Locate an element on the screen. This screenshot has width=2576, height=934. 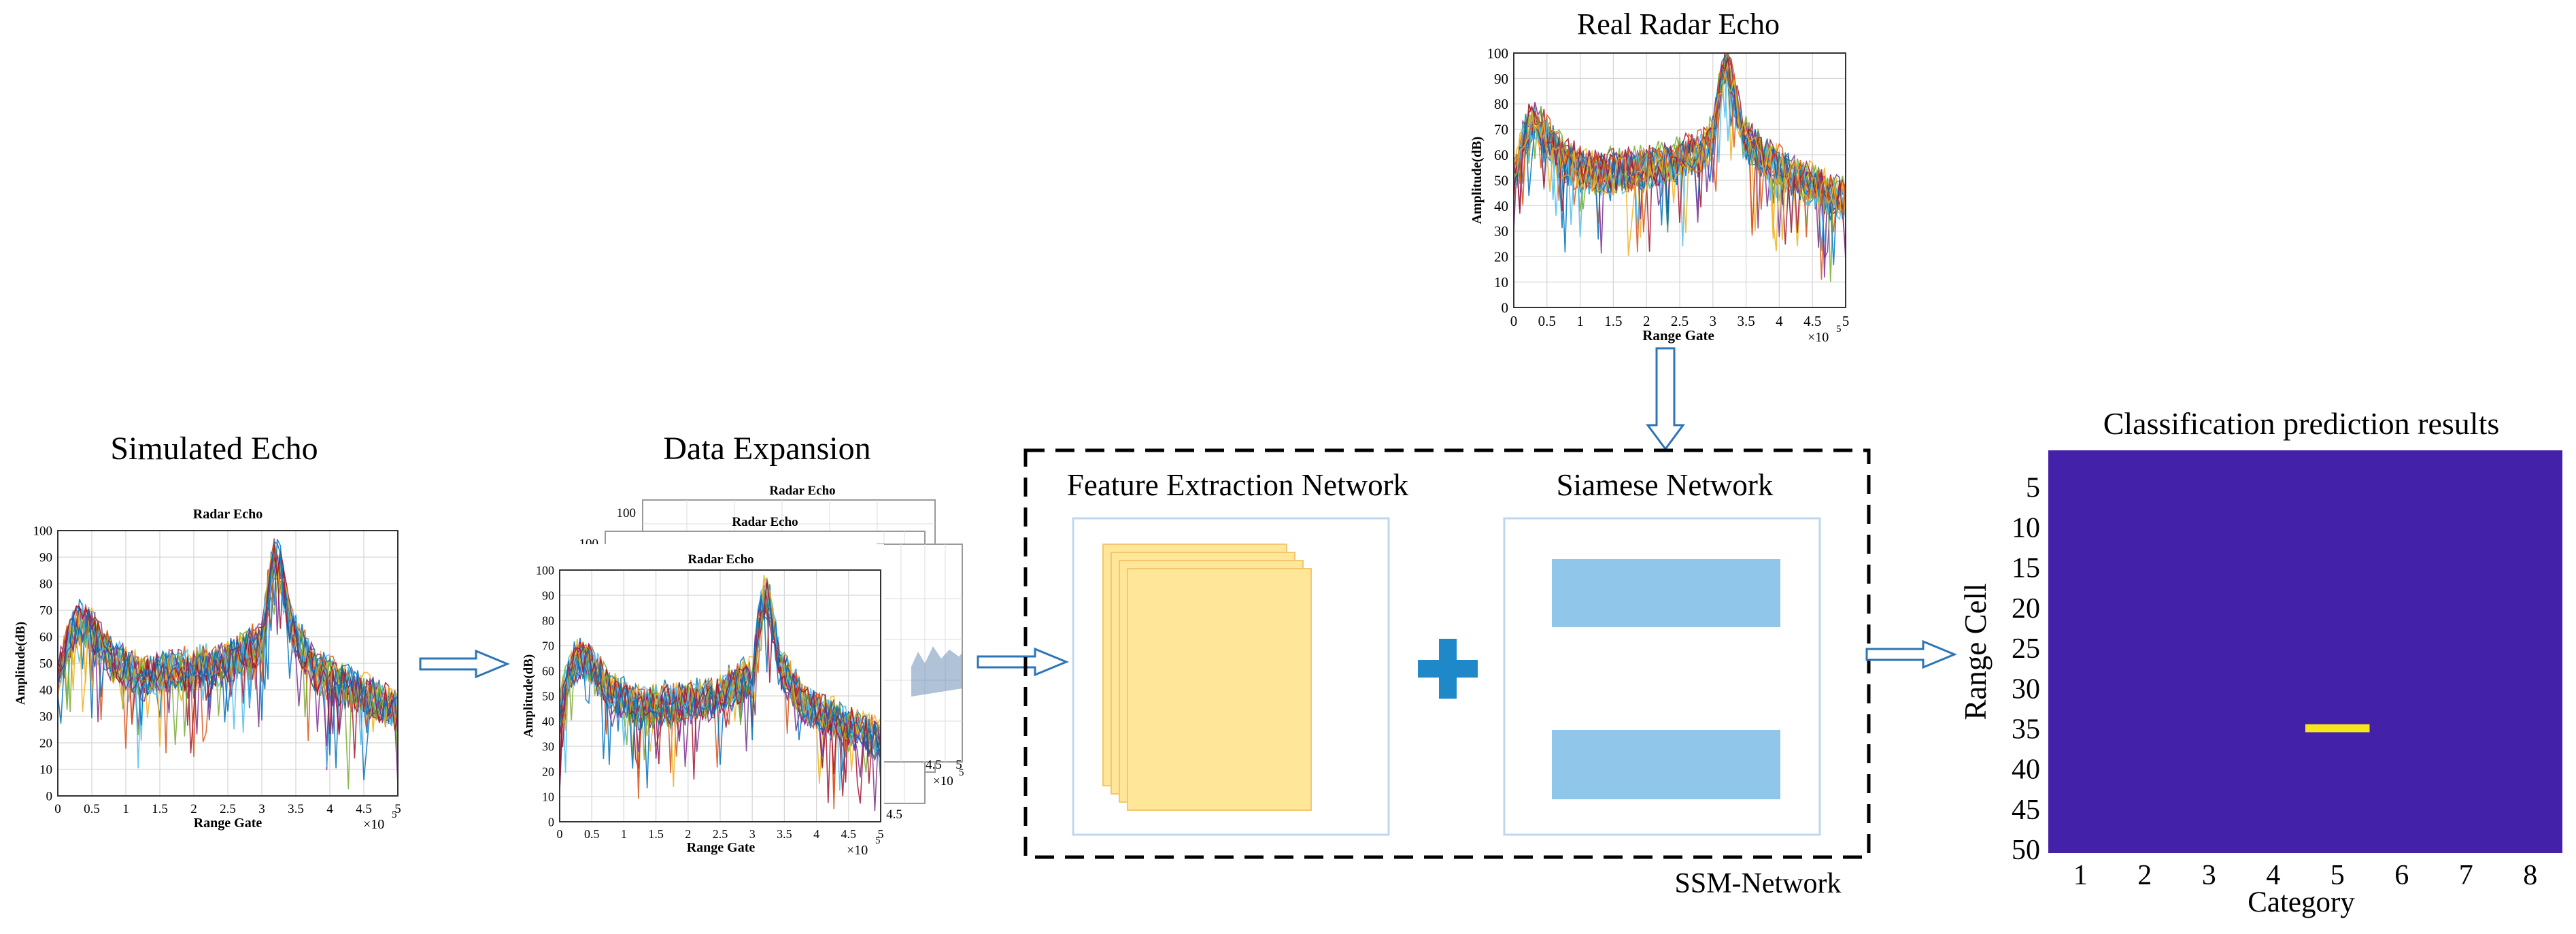
real-x-tick-label: 0.5 is located at coordinates (1547, 321).